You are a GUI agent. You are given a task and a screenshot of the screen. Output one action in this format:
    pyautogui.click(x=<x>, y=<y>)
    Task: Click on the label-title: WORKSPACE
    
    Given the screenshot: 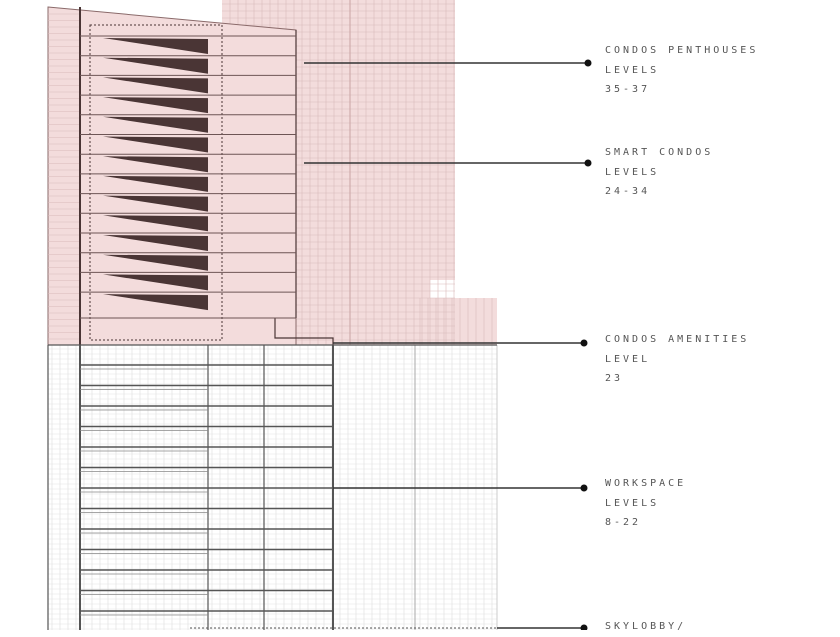 What is the action you would take?
    pyautogui.click(x=646, y=483)
    